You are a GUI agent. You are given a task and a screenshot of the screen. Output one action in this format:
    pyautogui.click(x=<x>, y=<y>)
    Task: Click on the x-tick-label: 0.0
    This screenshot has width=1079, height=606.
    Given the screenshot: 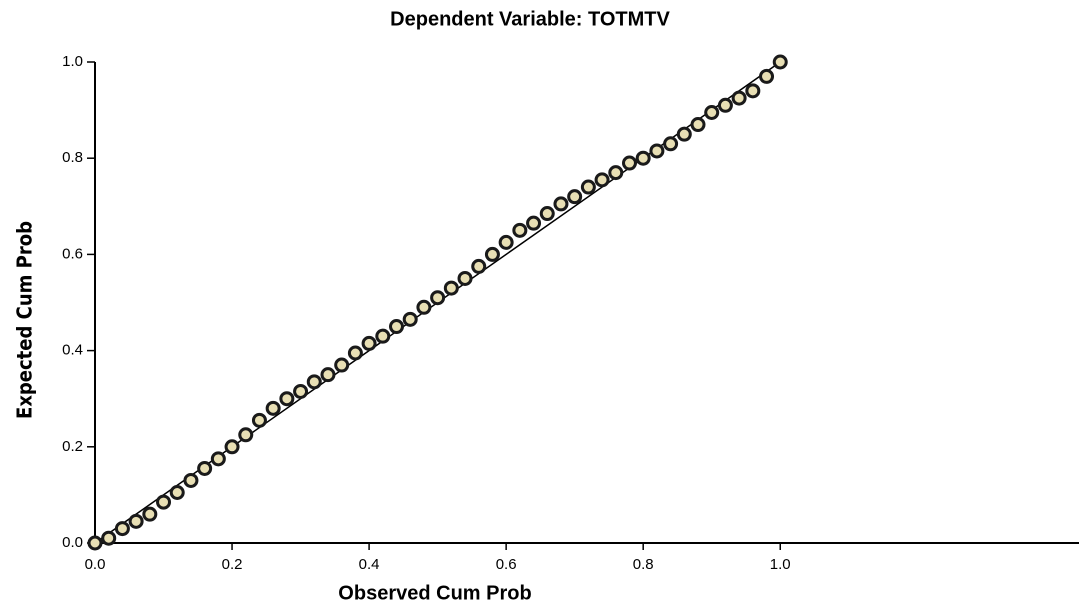 What is the action you would take?
    pyautogui.click(x=95, y=564)
    